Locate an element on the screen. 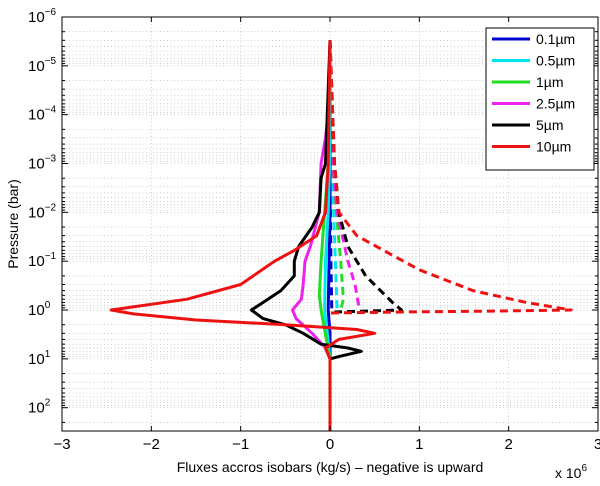 This screenshot has width=600, height=486. x-multiplier-exponent: 6 is located at coordinates (584, 468).